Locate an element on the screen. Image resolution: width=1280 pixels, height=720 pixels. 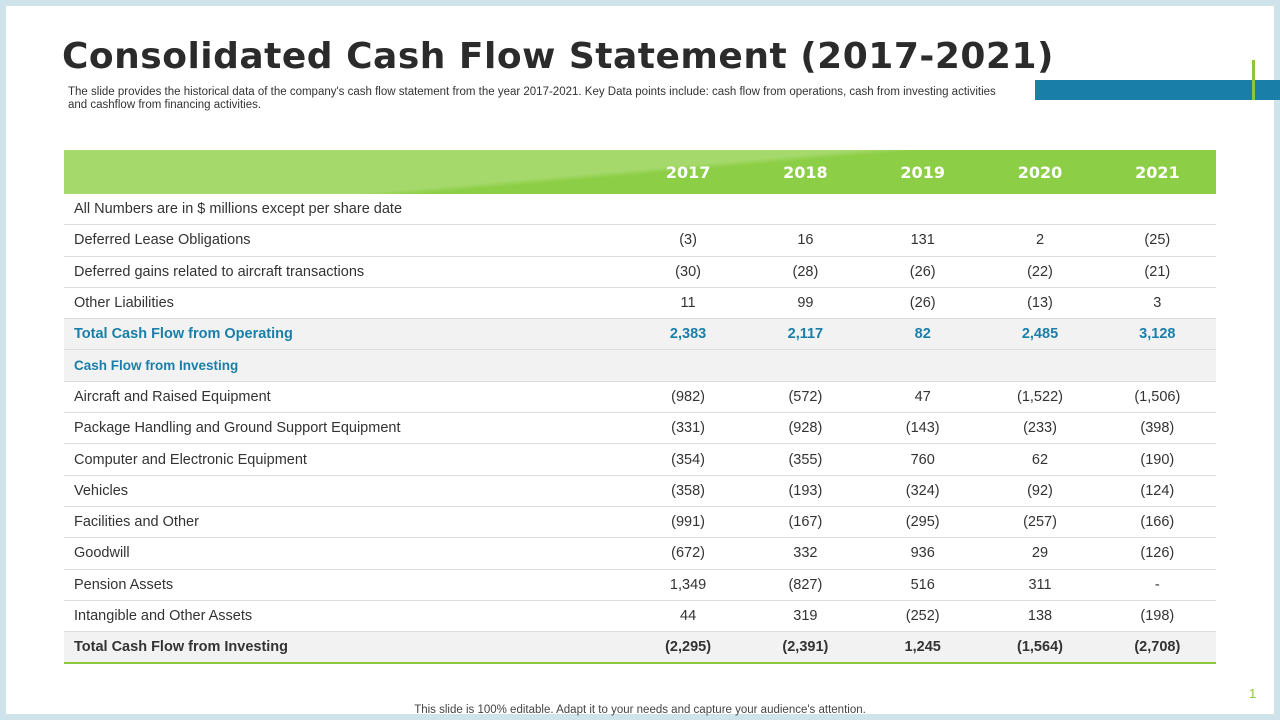
value-cell: (233) is located at coordinates (1040, 428).